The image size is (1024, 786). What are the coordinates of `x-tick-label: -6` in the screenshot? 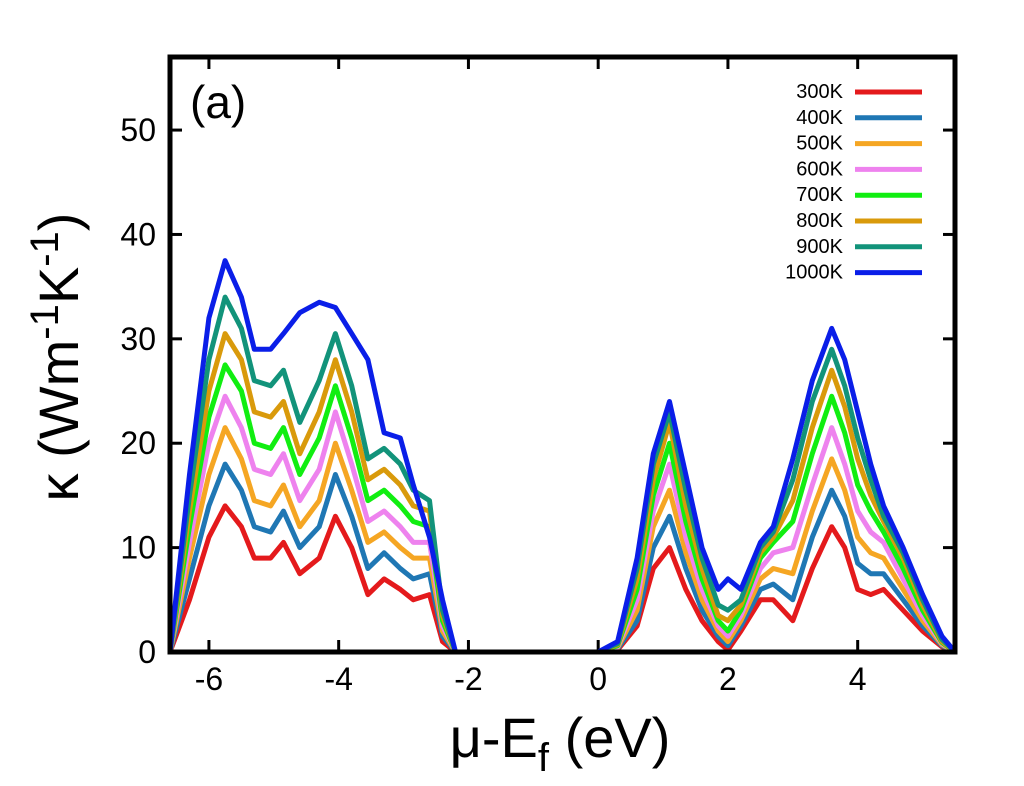 It's located at (209, 679).